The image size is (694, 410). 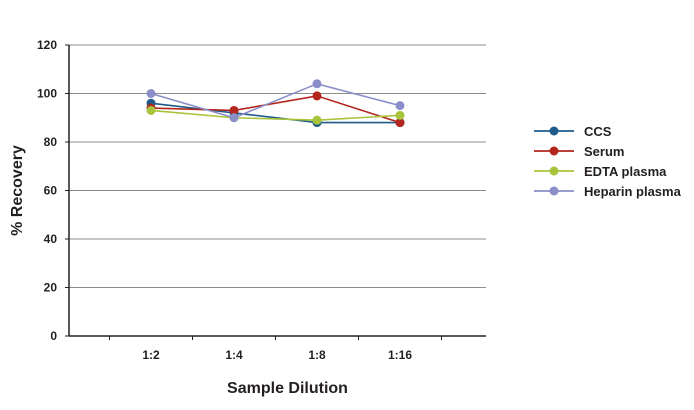 What do you see at coordinates (17, 190) in the screenshot?
I see `y-axis-title: % Recovery` at bounding box center [17, 190].